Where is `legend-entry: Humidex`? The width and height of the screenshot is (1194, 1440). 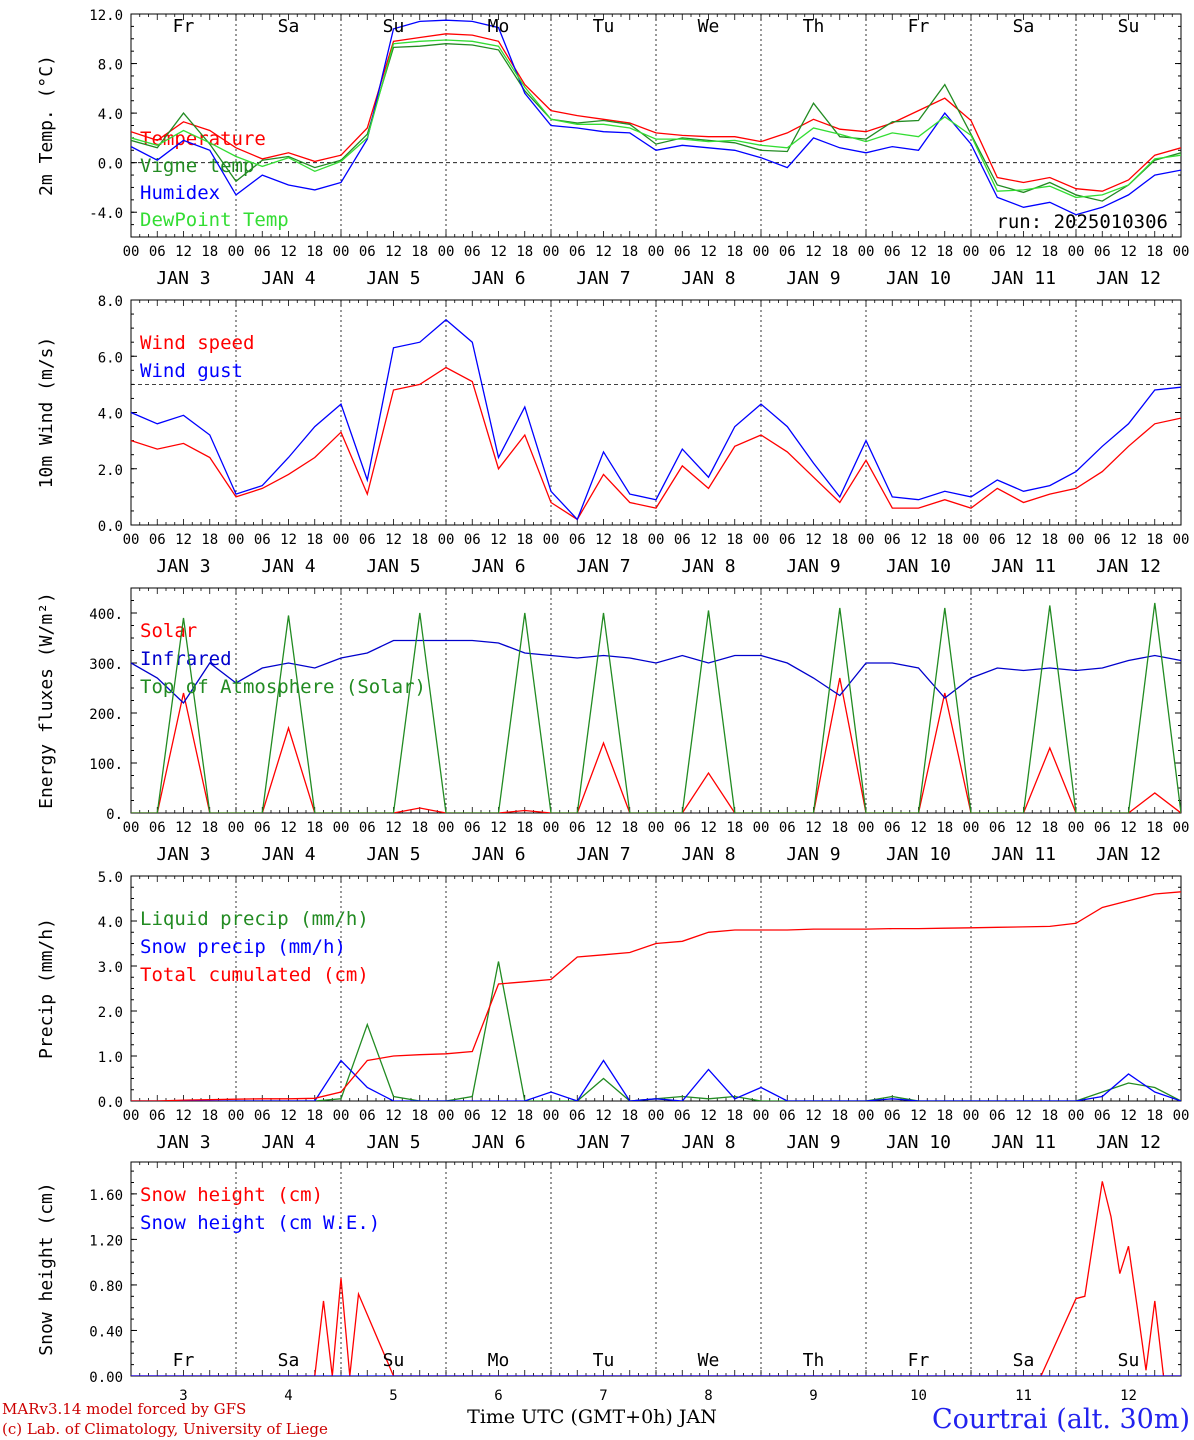
legend-entry: Humidex is located at coordinates (180, 193).